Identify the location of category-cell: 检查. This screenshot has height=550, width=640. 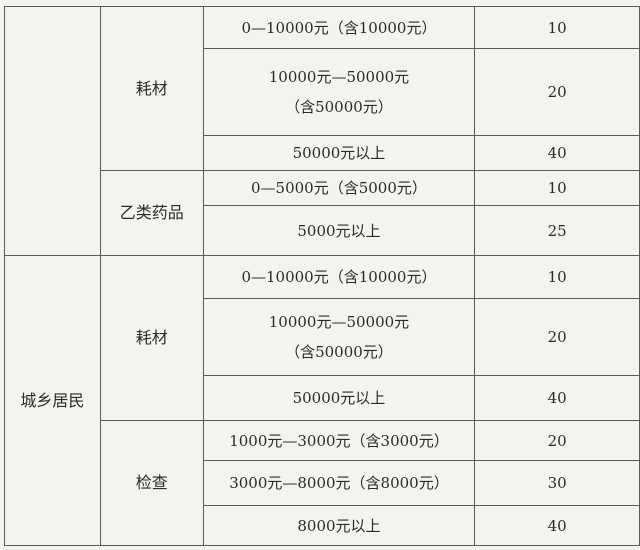
(151, 483).